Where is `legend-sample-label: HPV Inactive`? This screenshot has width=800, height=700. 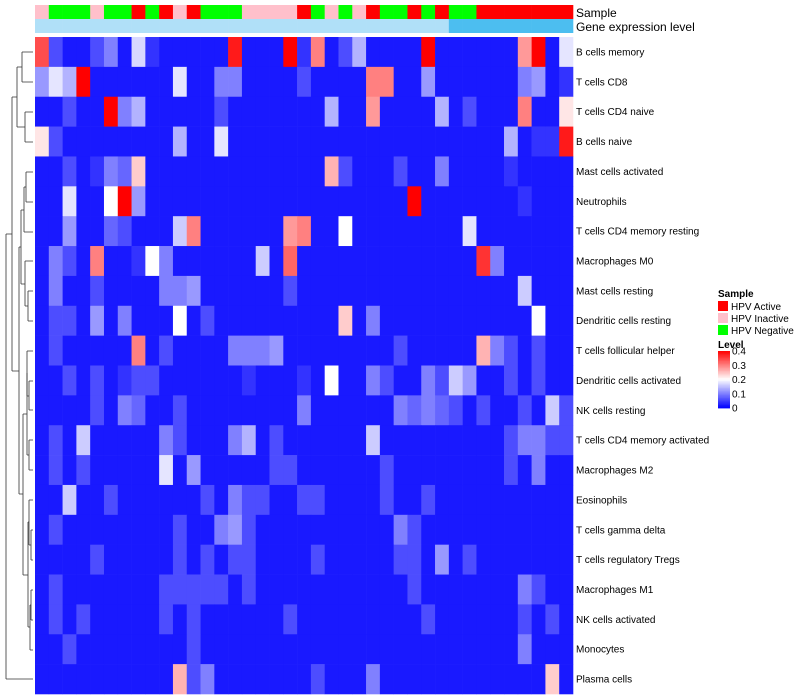 legend-sample-label: HPV Inactive is located at coordinates (760, 319).